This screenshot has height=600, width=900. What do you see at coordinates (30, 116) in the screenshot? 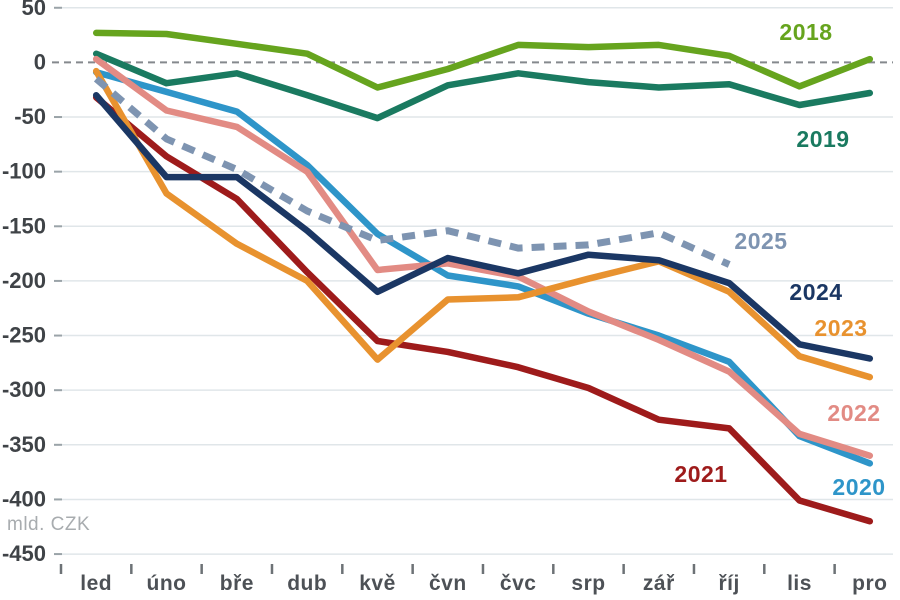
I see `y-axis-tick-label: -50` at bounding box center [30, 116].